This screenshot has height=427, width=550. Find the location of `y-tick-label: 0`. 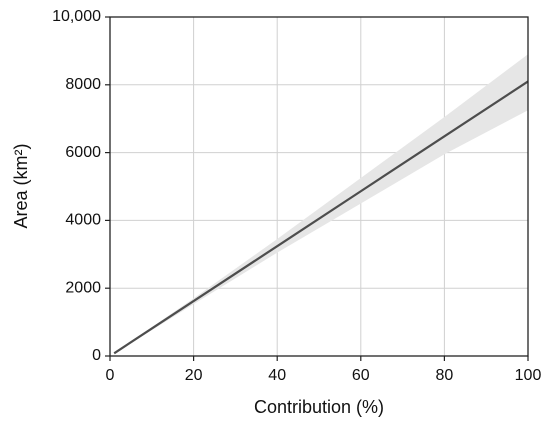

y-tick-label: 0 is located at coordinates (96, 355).